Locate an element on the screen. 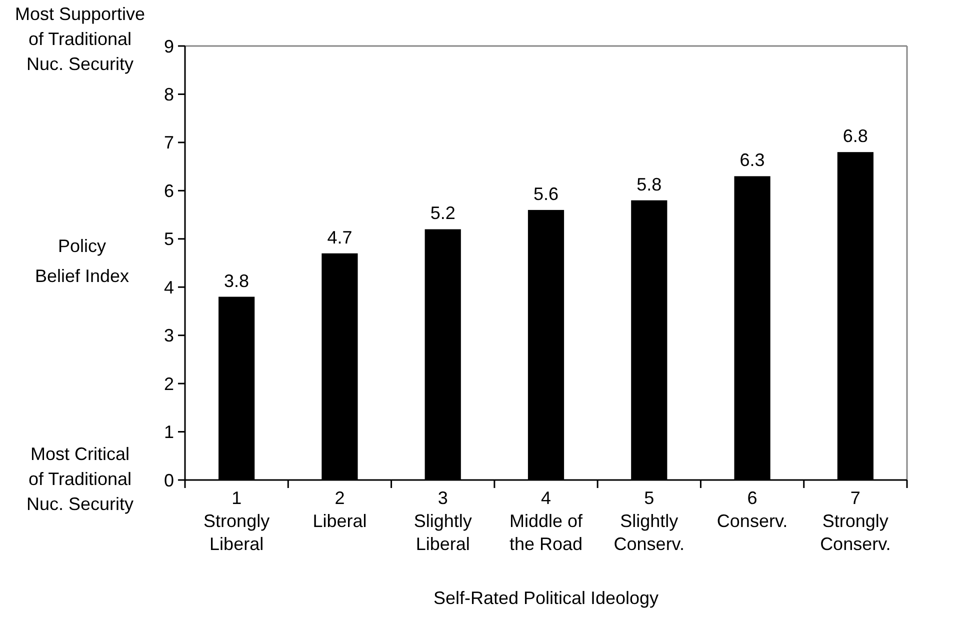  x-tick-label: 7 Strongly Conserv. is located at coordinates (855, 521).